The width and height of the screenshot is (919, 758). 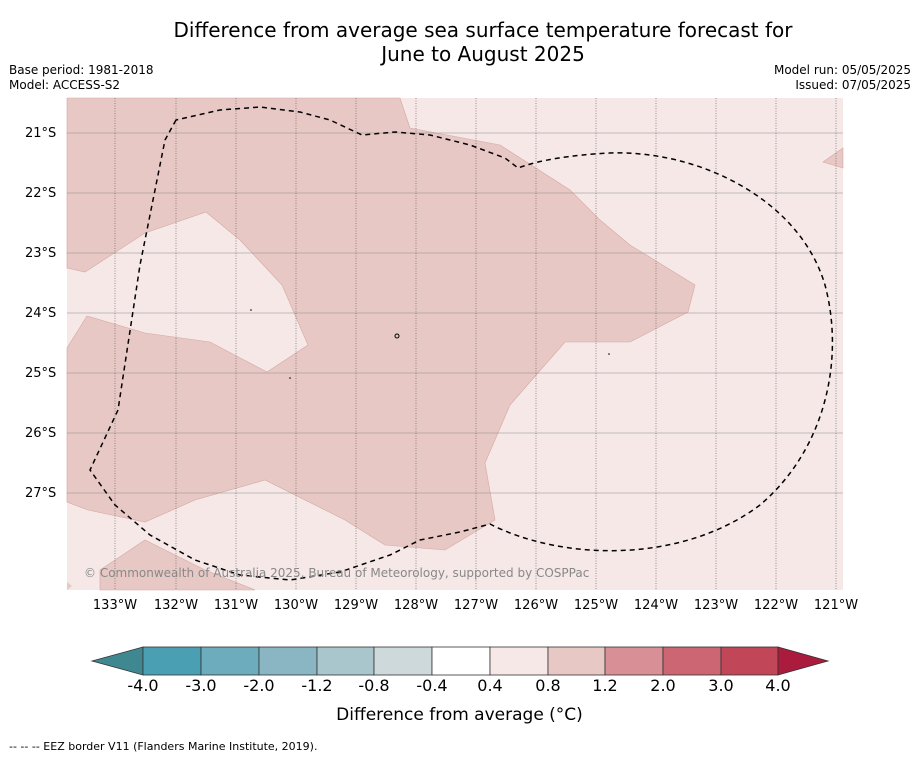 I want to click on cb-tick-m0-8: -0.8, so click(x=374, y=685).